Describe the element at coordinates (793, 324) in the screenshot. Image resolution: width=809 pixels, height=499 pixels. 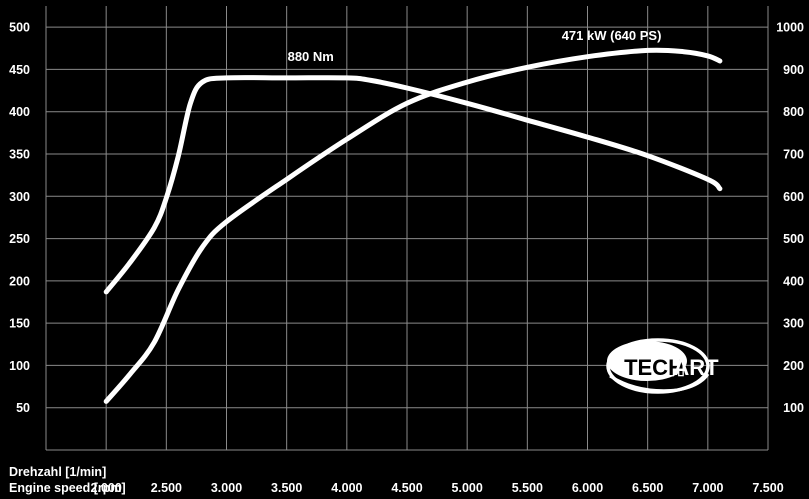
I see `y-right-tick-label: 300` at that location.